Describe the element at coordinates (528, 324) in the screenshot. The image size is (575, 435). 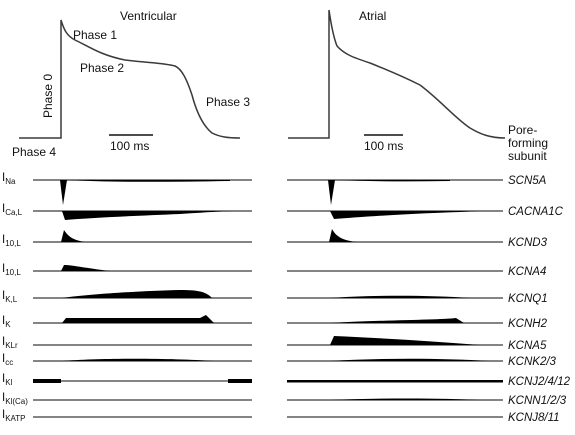
I see `gene-label: KCNH2` at that location.